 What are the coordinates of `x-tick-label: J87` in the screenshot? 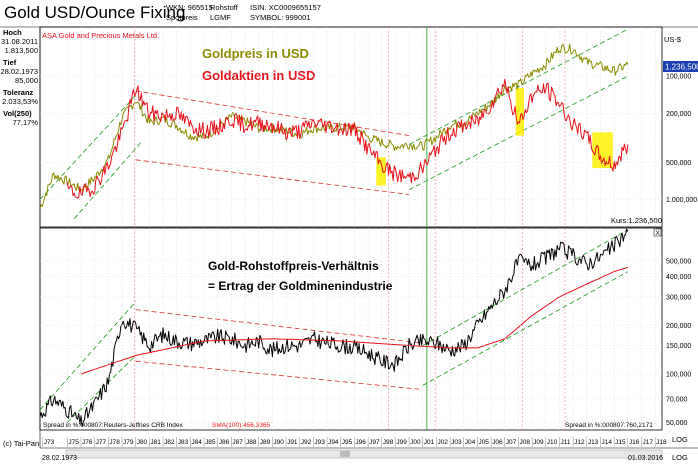 It's located at (237, 442).